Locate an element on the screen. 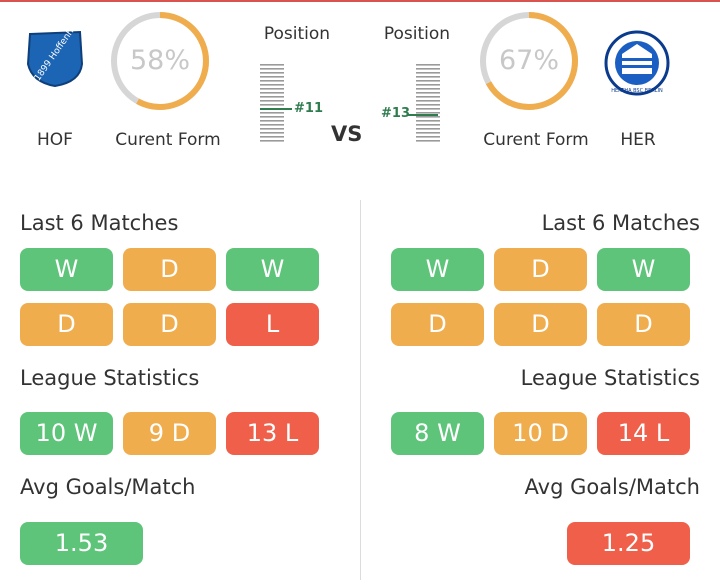 Image resolution: width=720 pixels, height=588 pixels. away-league-title: League Statistics is located at coordinates (610, 378).